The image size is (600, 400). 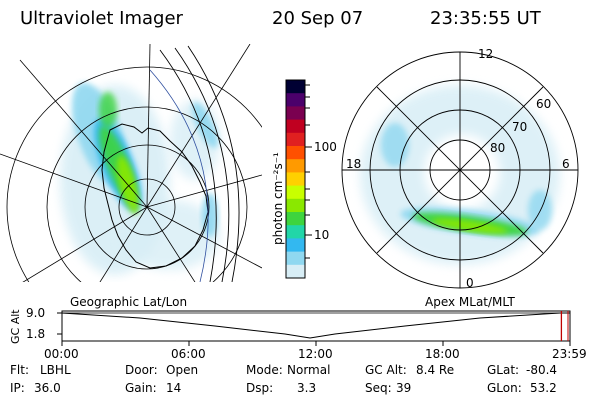 What do you see at coordinates (470, 283) in the screenshot?
I see `mlt-label-0: 0` at bounding box center [470, 283].